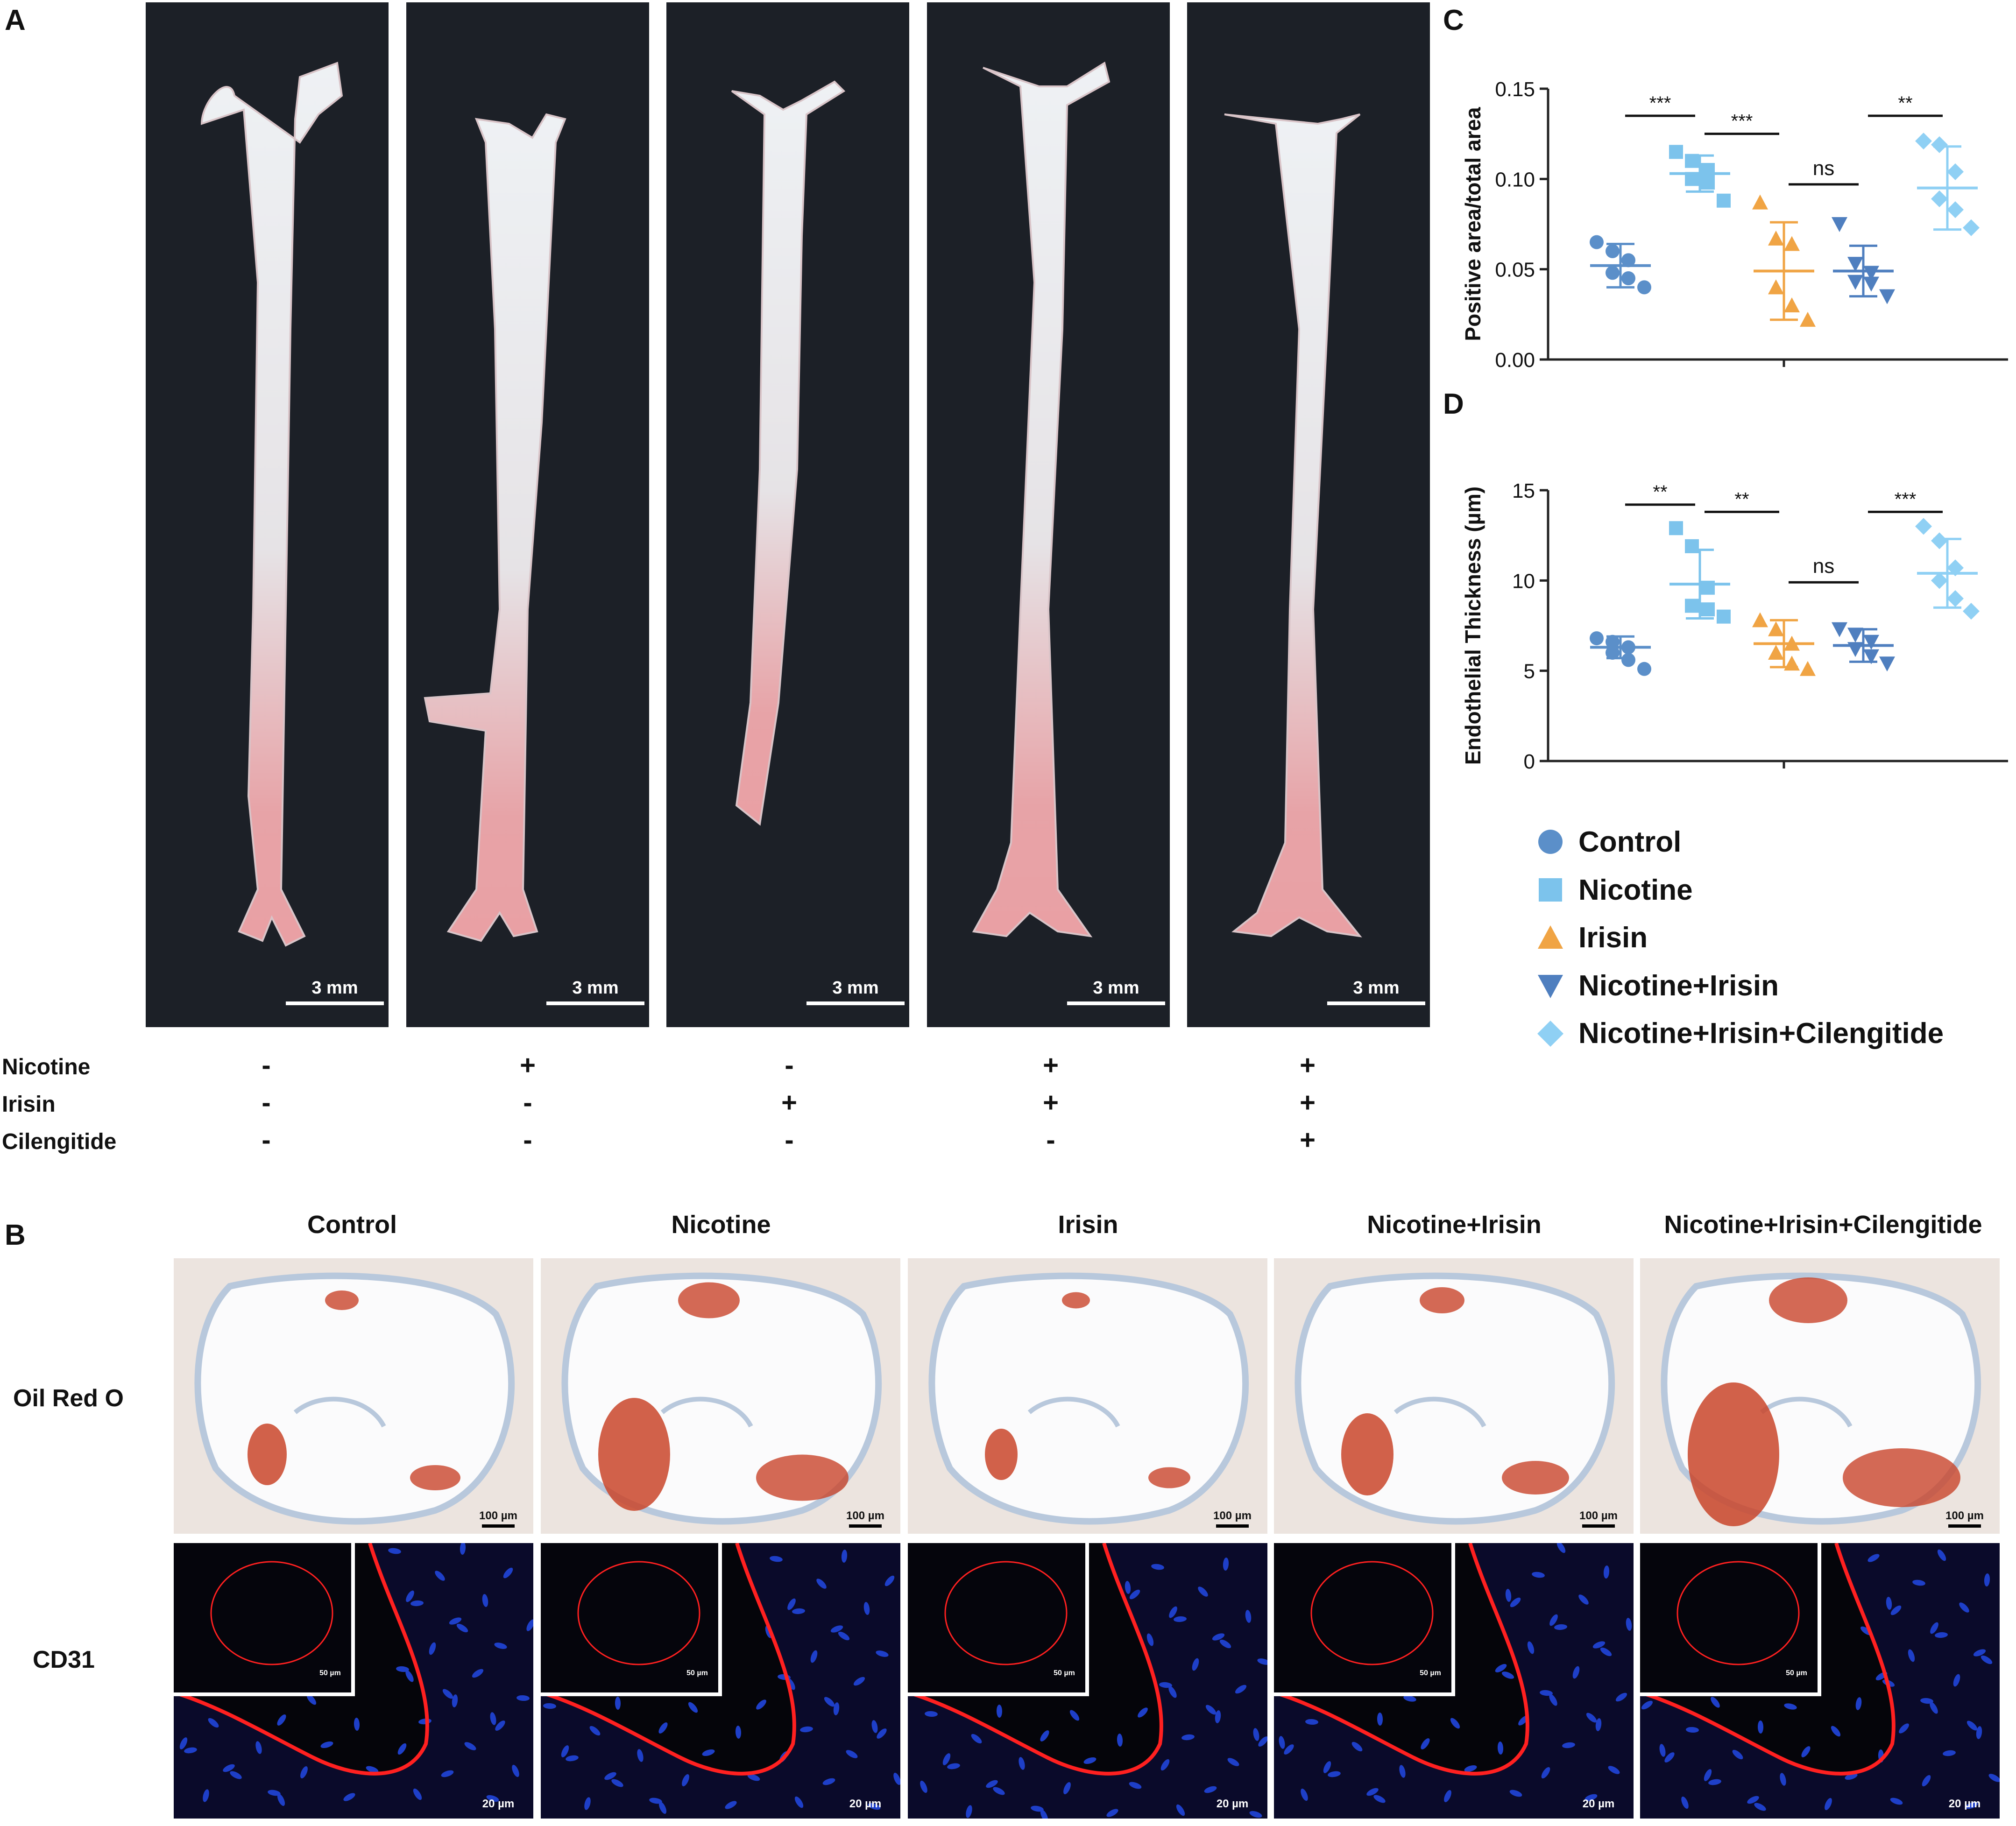  What do you see at coordinates (46, 1067) in the screenshot?
I see `treatment-label-nicotine: Nicotine` at bounding box center [46, 1067].